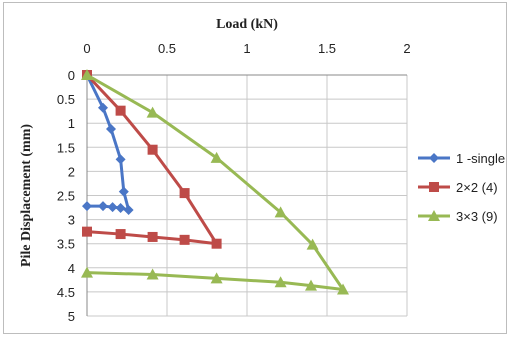  What do you see at coordinates (66, 244) in the screenshot?
I see `y-tick-label: 3.5` at bounding box center [66, 244].